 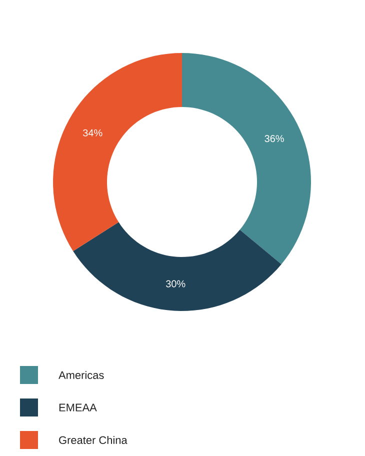 I want to click on legend-label: Greater China, so click(x=93, y=440).